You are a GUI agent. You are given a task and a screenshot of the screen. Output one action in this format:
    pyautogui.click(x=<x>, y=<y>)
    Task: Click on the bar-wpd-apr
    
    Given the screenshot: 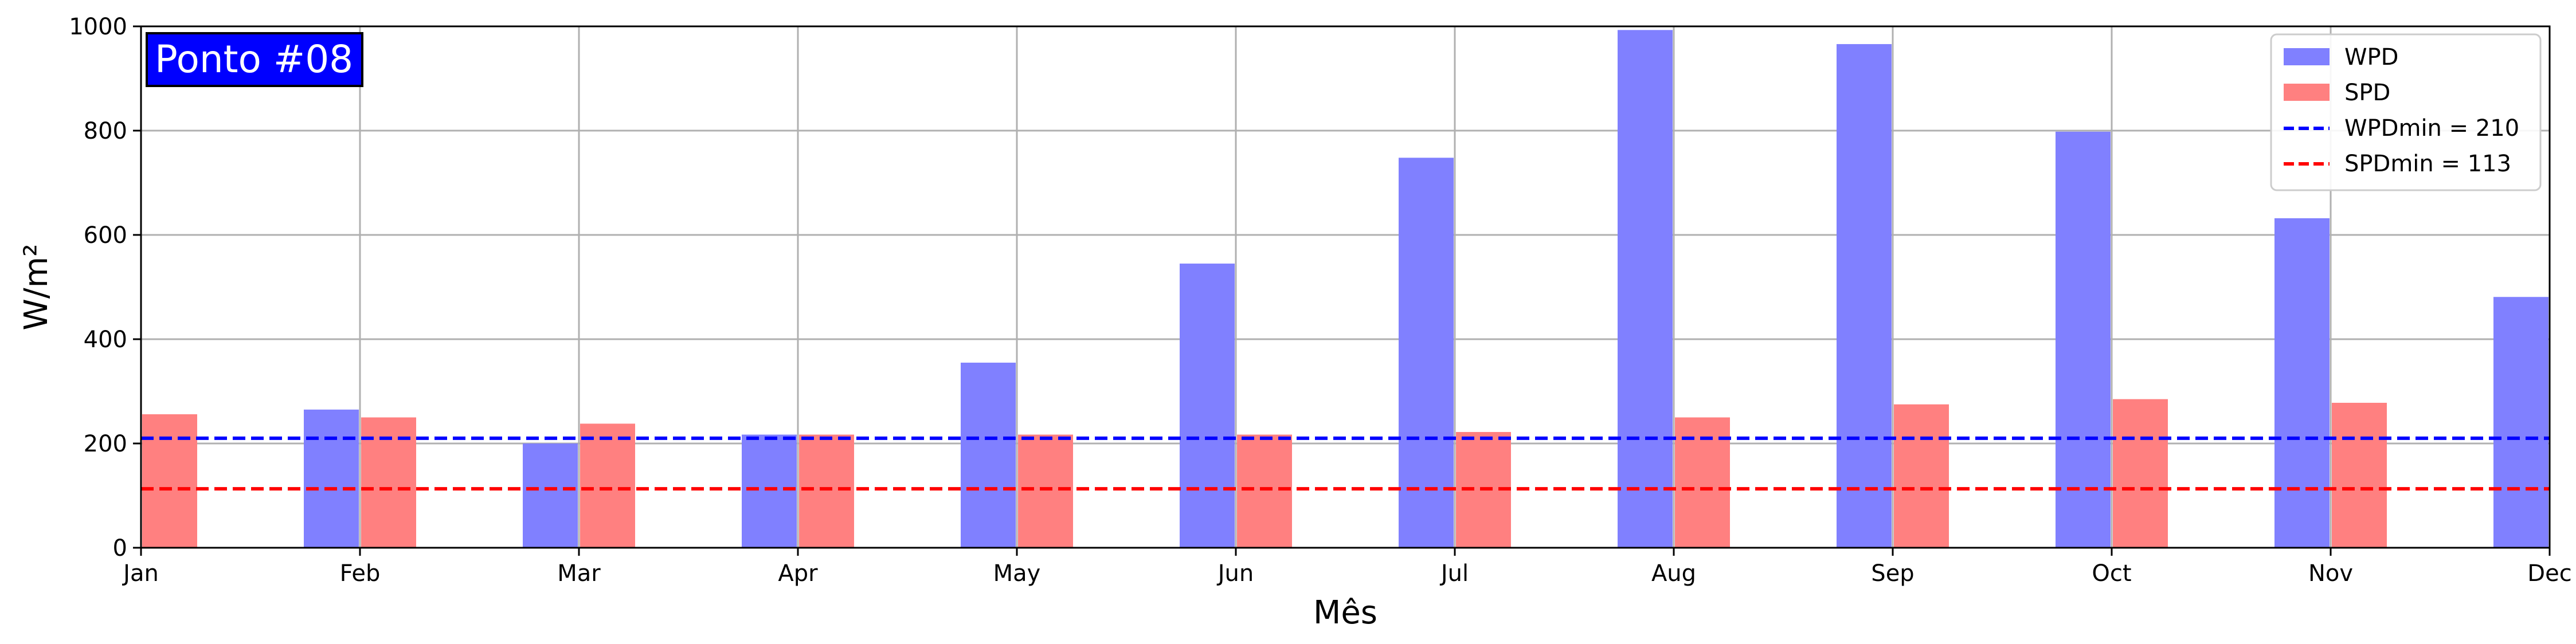 What is the action you would take?
    pyautogui.click(x=769, y=491)
    